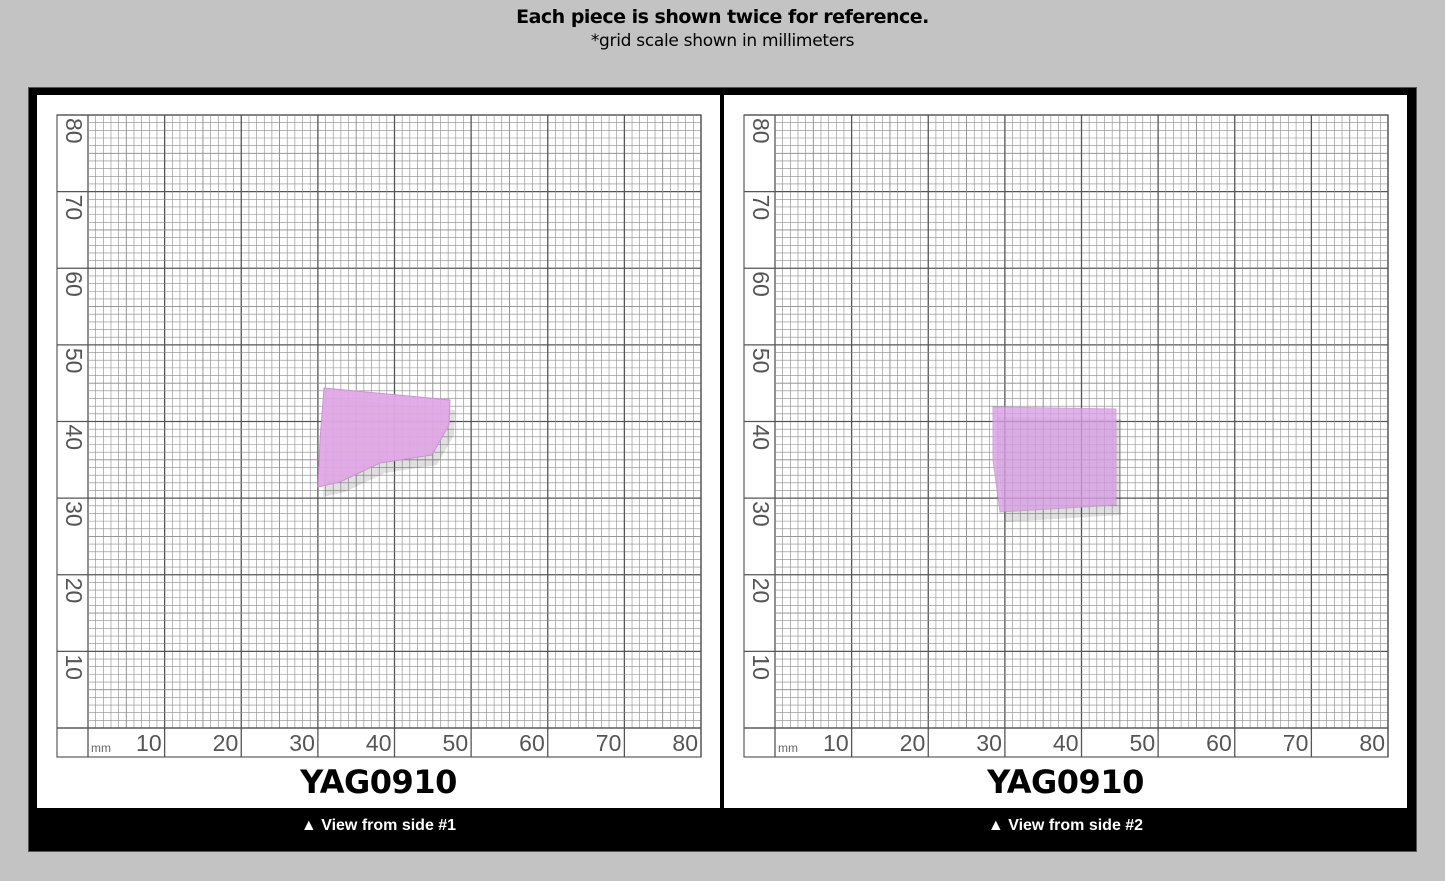 The height and width of the screenshot is (881, 1445). What do you see at coordinates (722, 41) in the screenshot?
I see `page-subtitle: *grid scale shown in millimeters` at bounding box center [722, 41].